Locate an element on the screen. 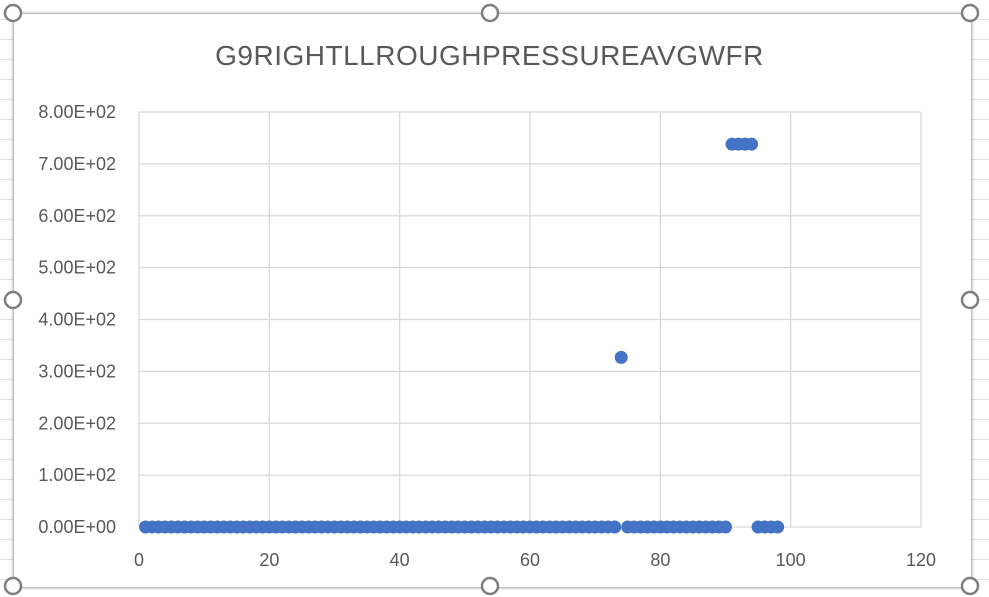 Image resolution: width=989 pixels, height=597 pixels. x-tick-label: 0 is located at coordinates (139, 560).